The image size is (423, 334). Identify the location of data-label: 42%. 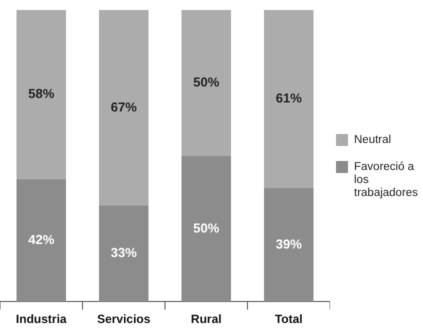
(41, 239).